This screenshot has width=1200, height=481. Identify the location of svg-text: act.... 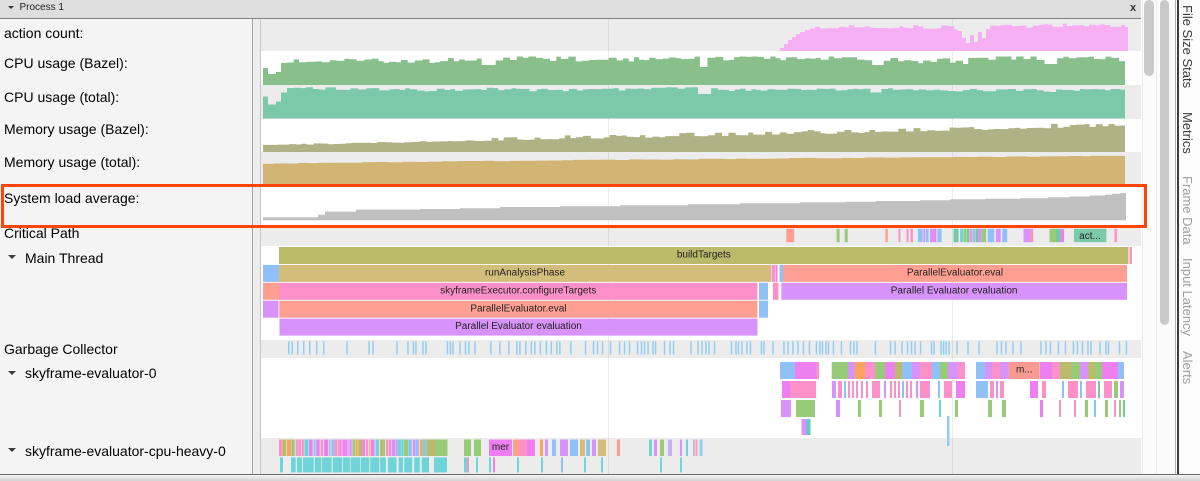
(1090, 236).